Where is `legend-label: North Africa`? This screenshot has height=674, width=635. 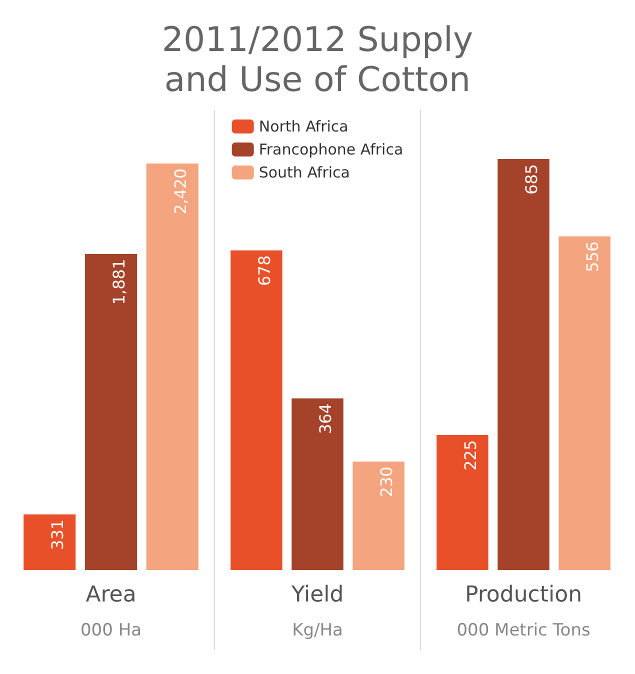
legend-label: North Africa is located at coordinates (303, 127).